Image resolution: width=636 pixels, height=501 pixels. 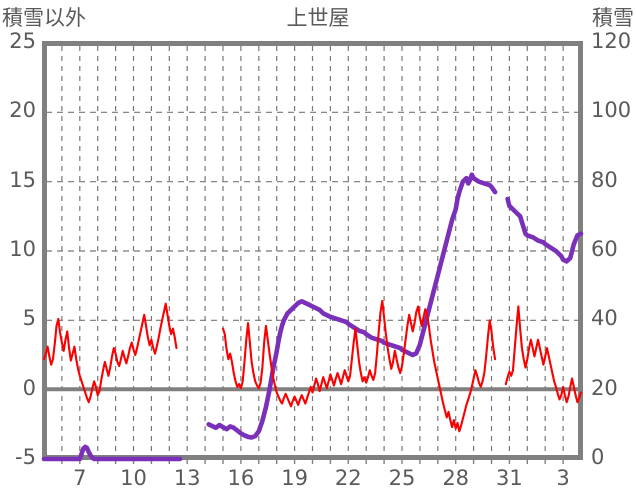 What do you see at coordinates (611, 41) in the screenshot?
I see `right-tick-label: 120` at bounding box center [611, 41].